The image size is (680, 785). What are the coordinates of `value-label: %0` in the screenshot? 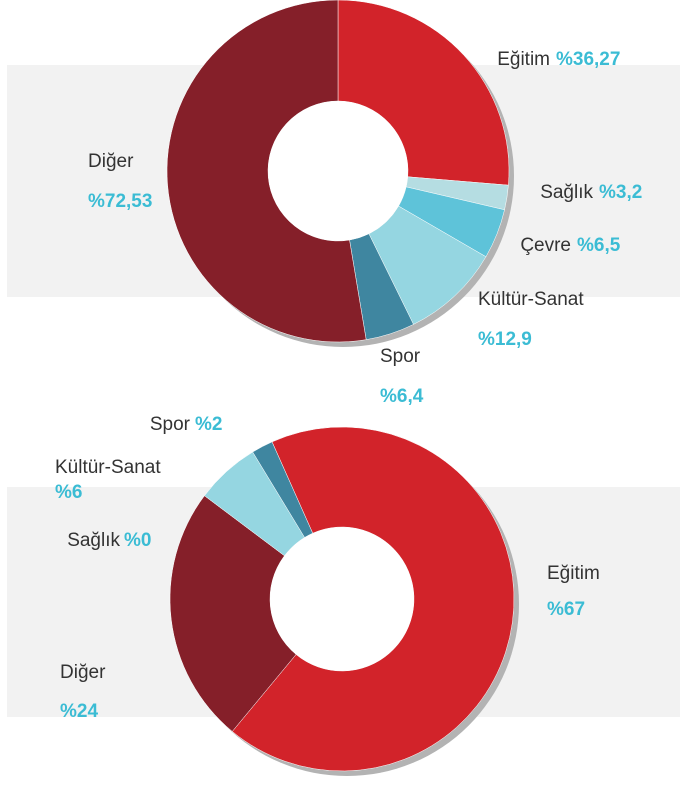 It's located at (137, 540).